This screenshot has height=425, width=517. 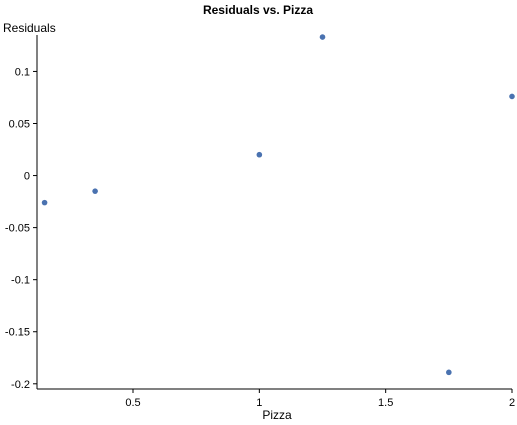 What do you see at coordinates (320, 399) in the screenshot?
I see `x-axis-ticks: 0.5 1 1.5 2` at bounding box center [320, 399].